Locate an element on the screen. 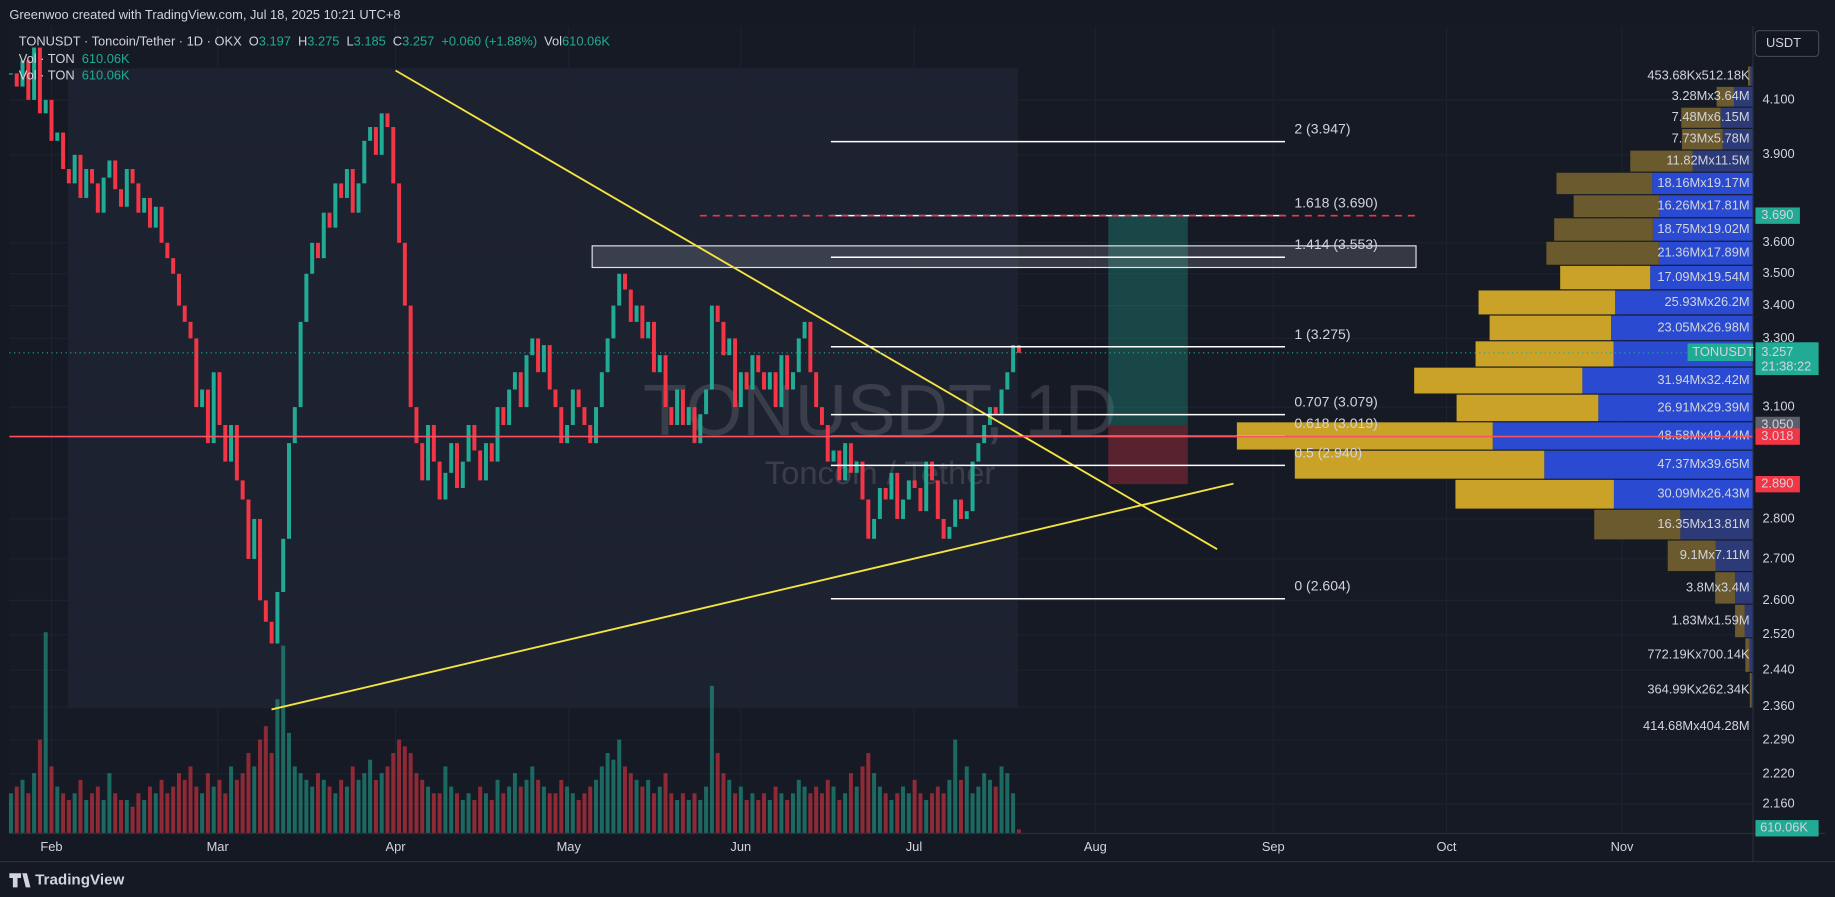  profile-label: 3.8Mx3.4M is located at coordinates (1718, 586).